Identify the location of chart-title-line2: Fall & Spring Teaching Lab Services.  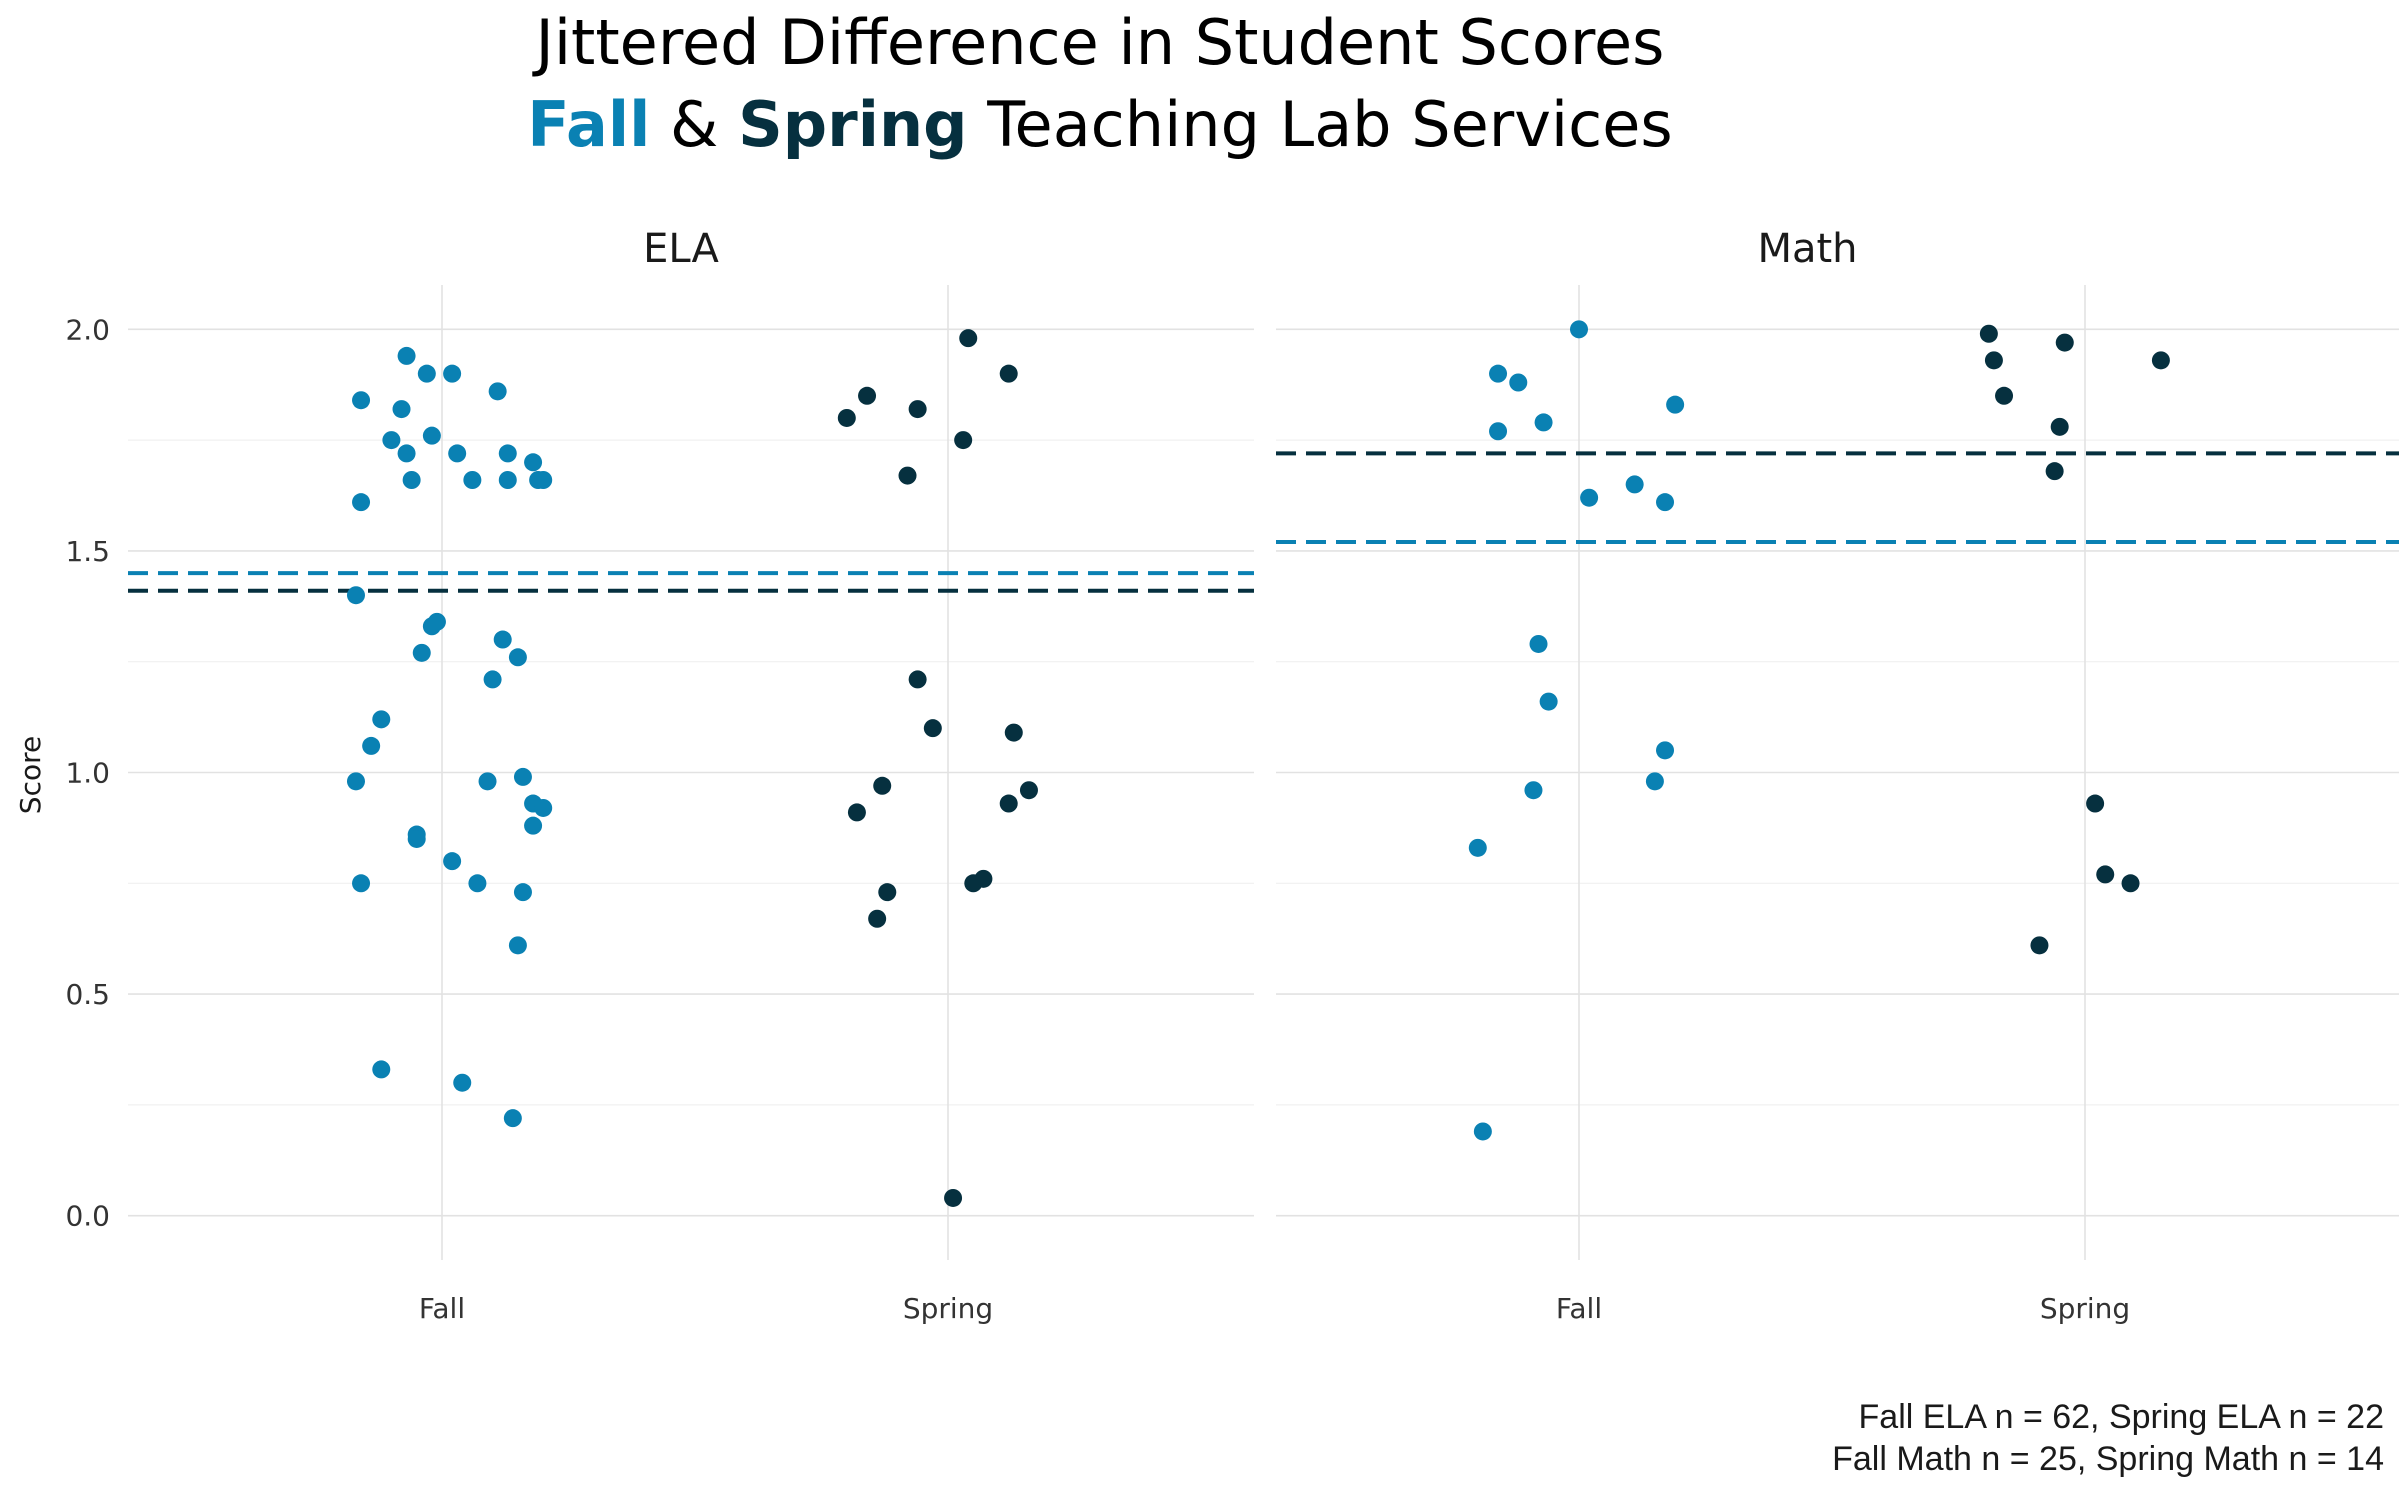
(1099, 124).